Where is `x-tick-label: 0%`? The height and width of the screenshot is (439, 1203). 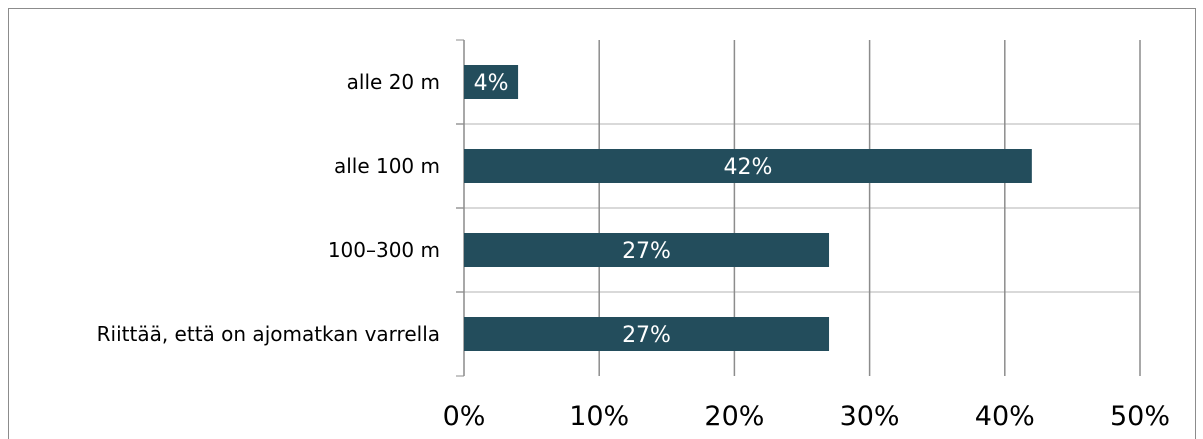
x-tick-label: 0% is located at coordinates (464, 416).